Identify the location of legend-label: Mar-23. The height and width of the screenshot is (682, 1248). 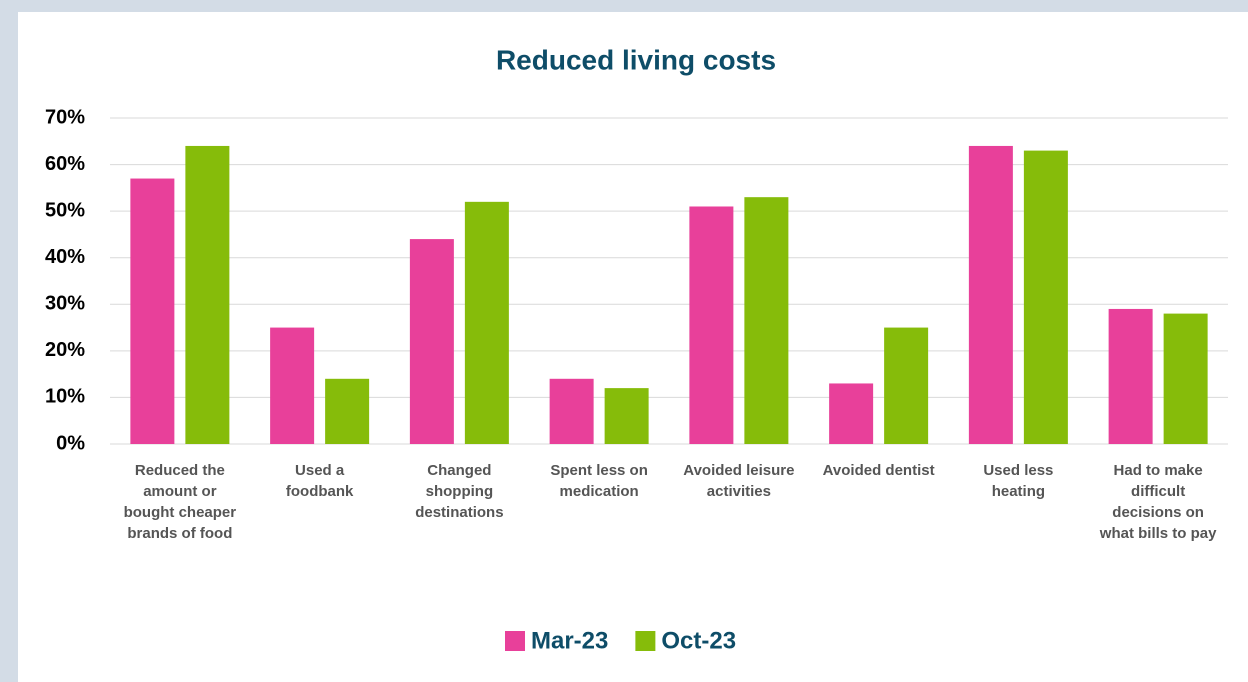
(569, 640).